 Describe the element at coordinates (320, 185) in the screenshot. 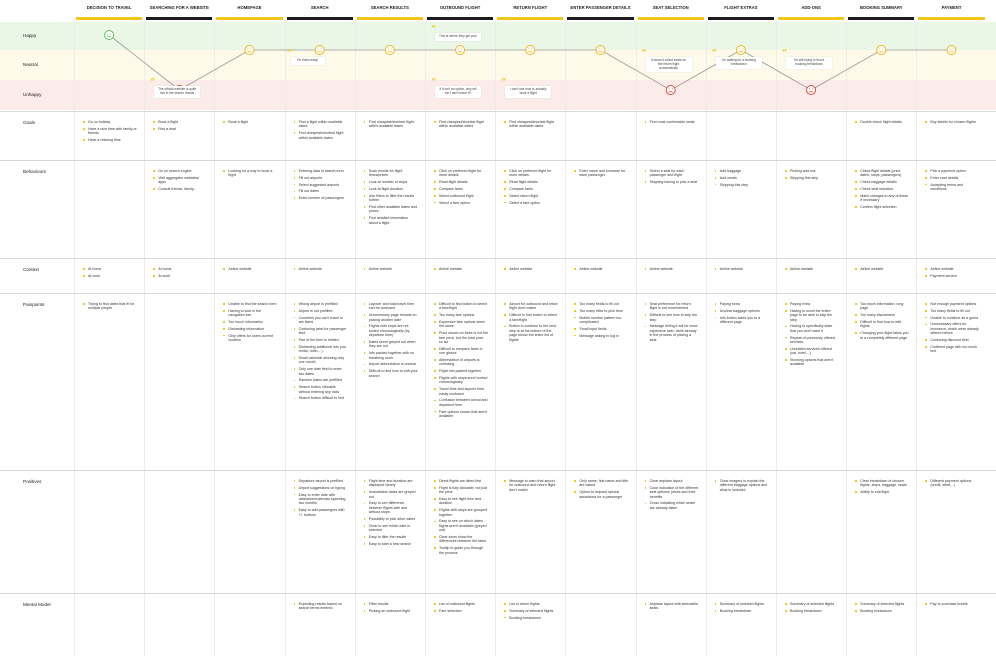

I see `list-item: Select suggested airports` at that location.